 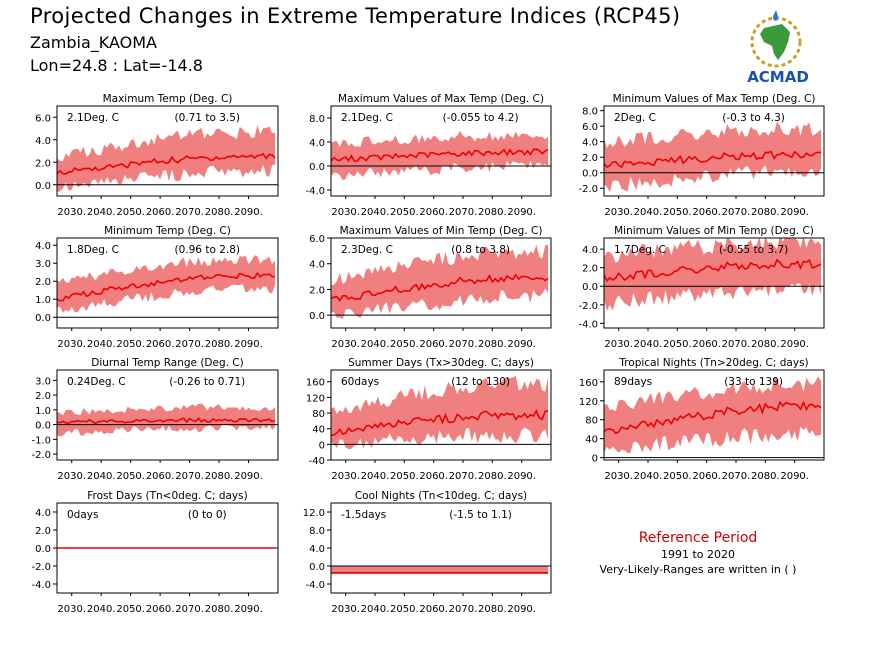 I want to click on panel-change-value: 0.24Deg. C, so click(x=96, y=382).